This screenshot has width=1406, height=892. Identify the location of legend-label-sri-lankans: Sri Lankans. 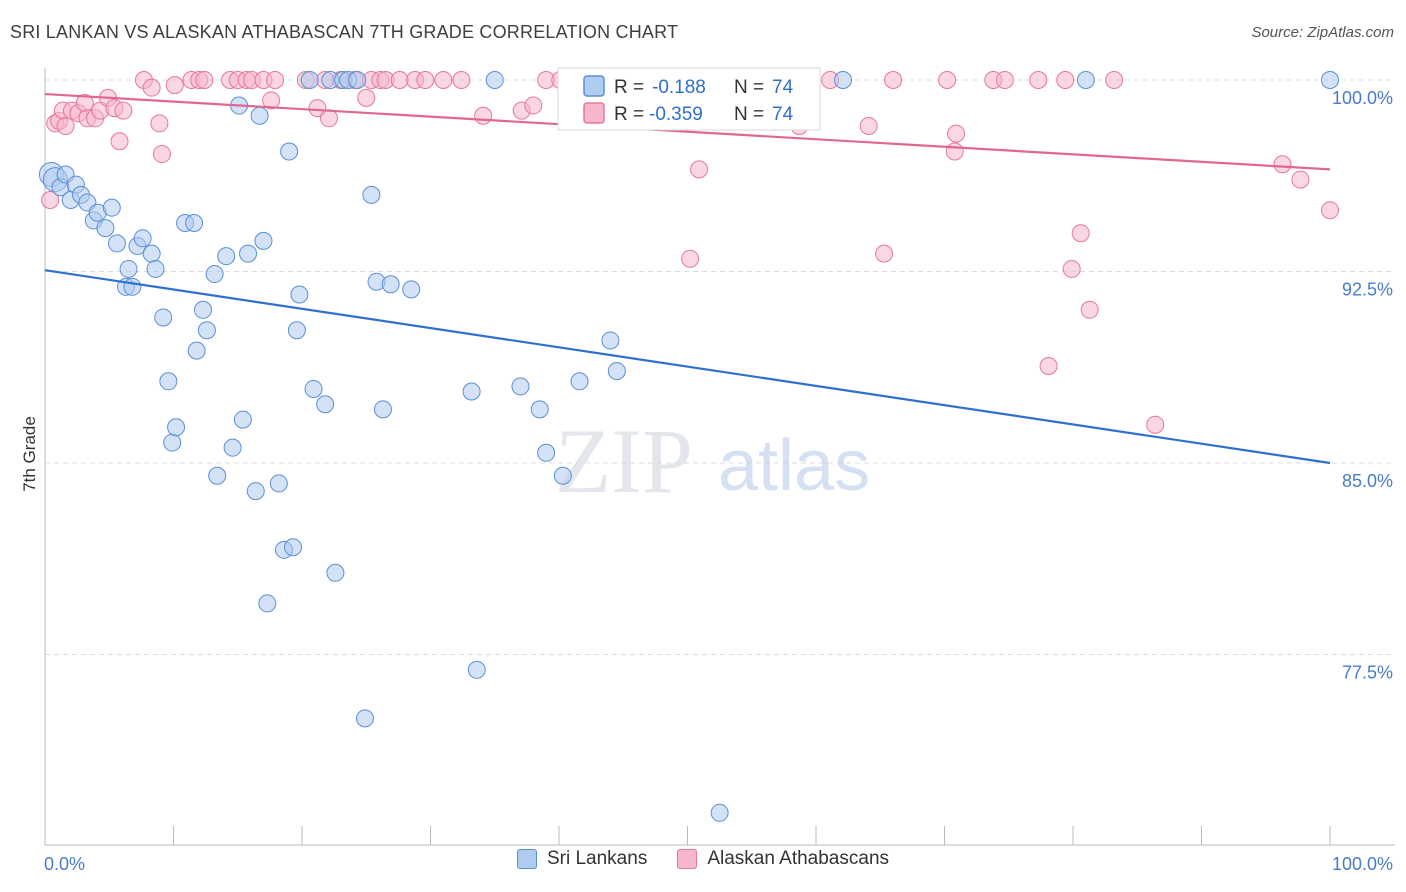
(597, 858).